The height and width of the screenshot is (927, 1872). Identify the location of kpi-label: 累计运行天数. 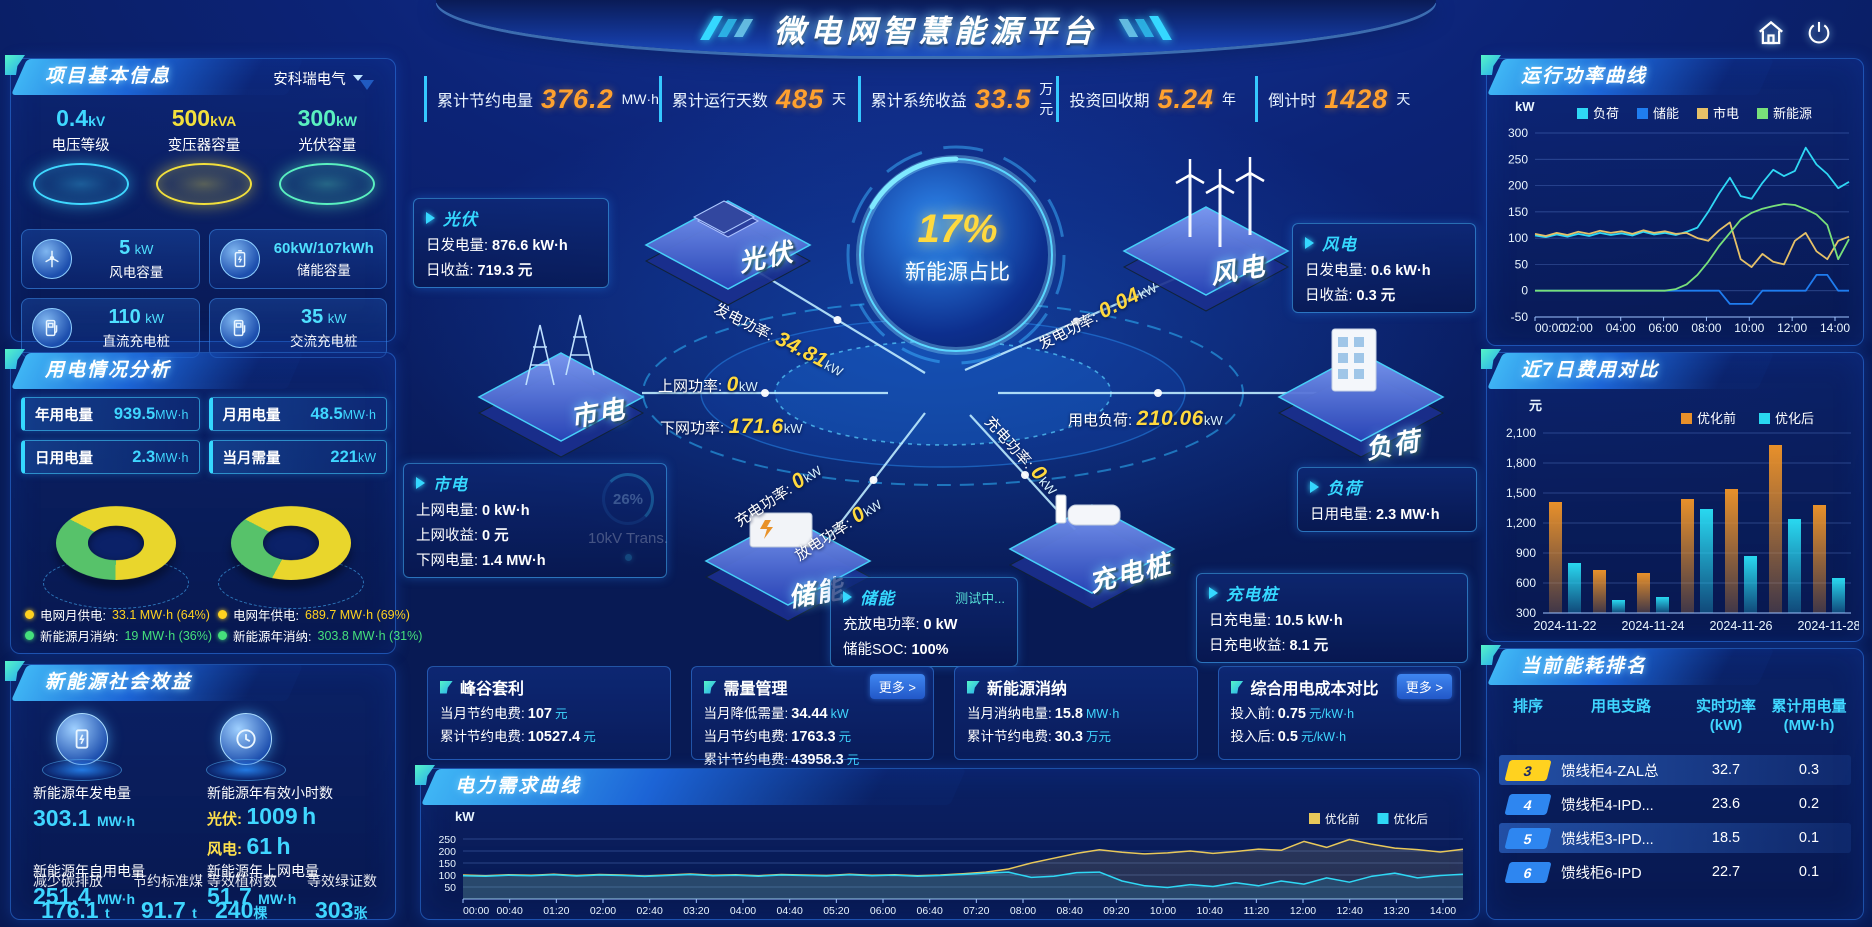
(719, 101).